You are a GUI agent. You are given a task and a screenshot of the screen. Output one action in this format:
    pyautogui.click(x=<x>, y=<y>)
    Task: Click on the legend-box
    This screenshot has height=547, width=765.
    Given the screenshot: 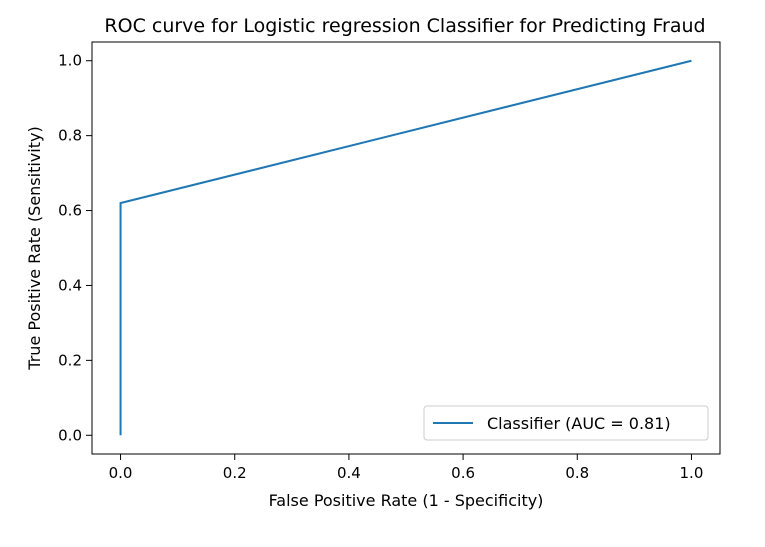 What is the action you would take?
    pyautogui.click(x=566, y=423)
    